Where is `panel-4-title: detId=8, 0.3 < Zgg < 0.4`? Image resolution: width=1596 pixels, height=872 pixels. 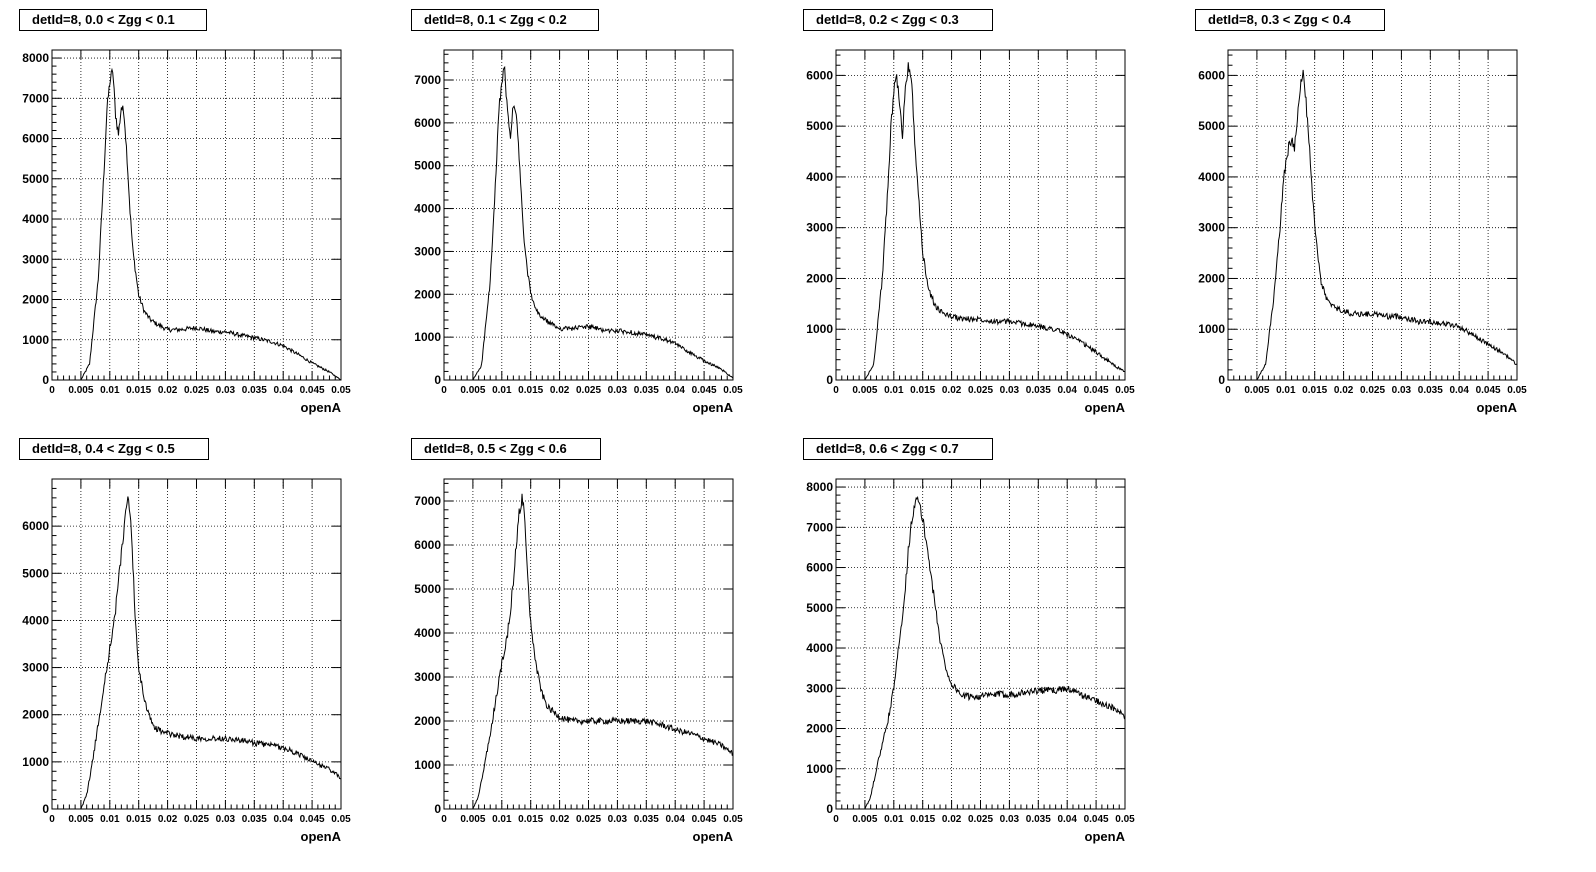
panel-4-title: detId=8, 0.3 < Zgg < 0.4 is located at coordinates (1290, 20).